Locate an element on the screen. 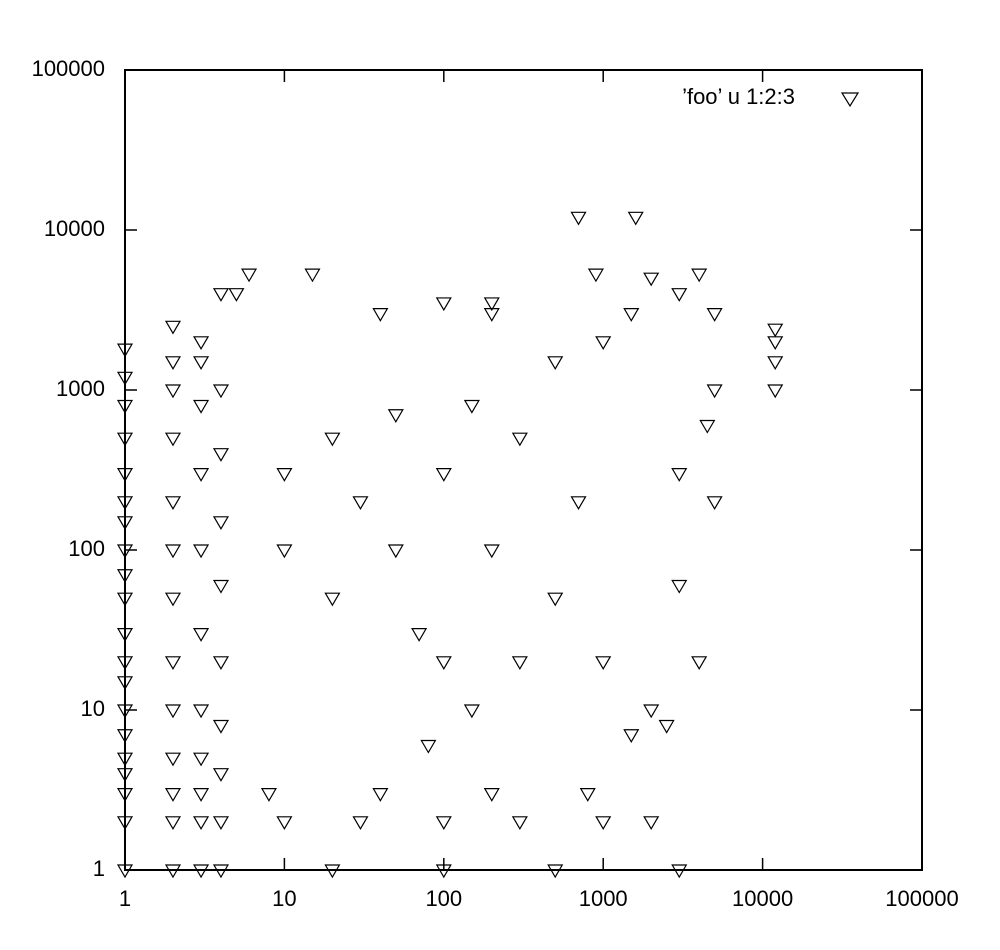 The image size is (1000, 950). y-tick-label: 10000 is located at coordinates (74, 228).